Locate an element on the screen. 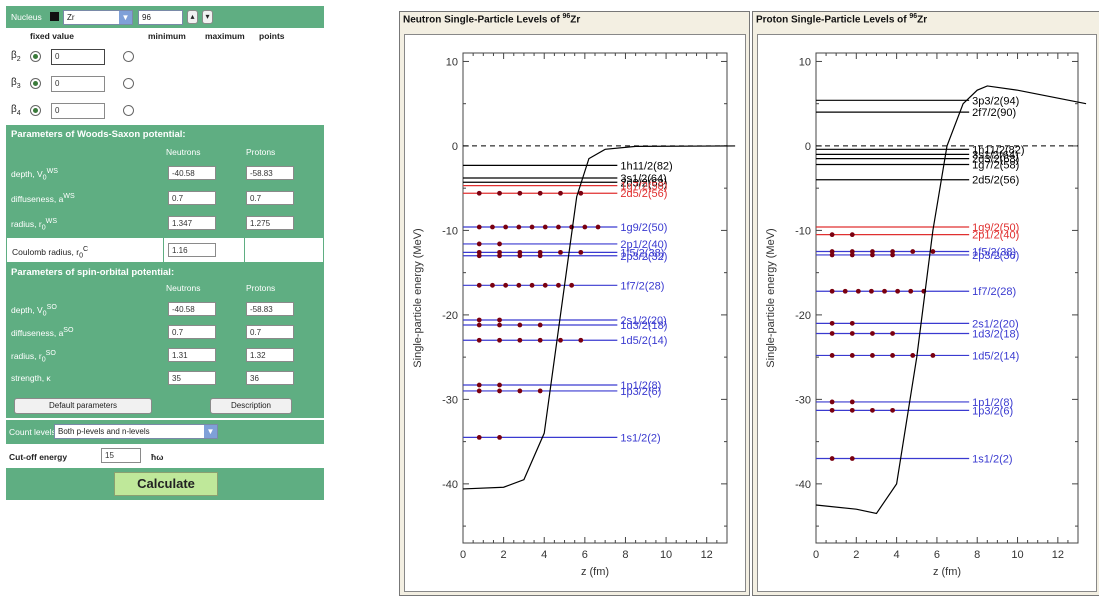 This screenshot has height=596, width=1099. so-neutrons-header: Neutrons is located at coordinates (183, 288).